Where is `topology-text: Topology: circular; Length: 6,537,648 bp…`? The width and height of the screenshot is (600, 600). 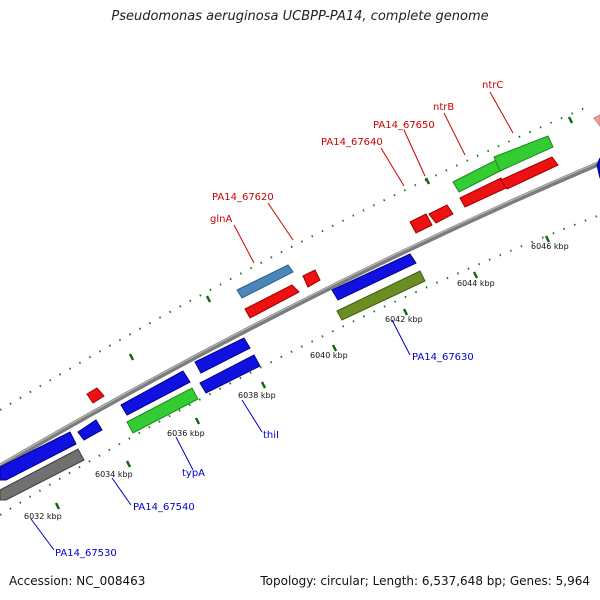
topology-text: Topology: circular; Length: 6,537,648 bp… is located at coordinates (425, 581).